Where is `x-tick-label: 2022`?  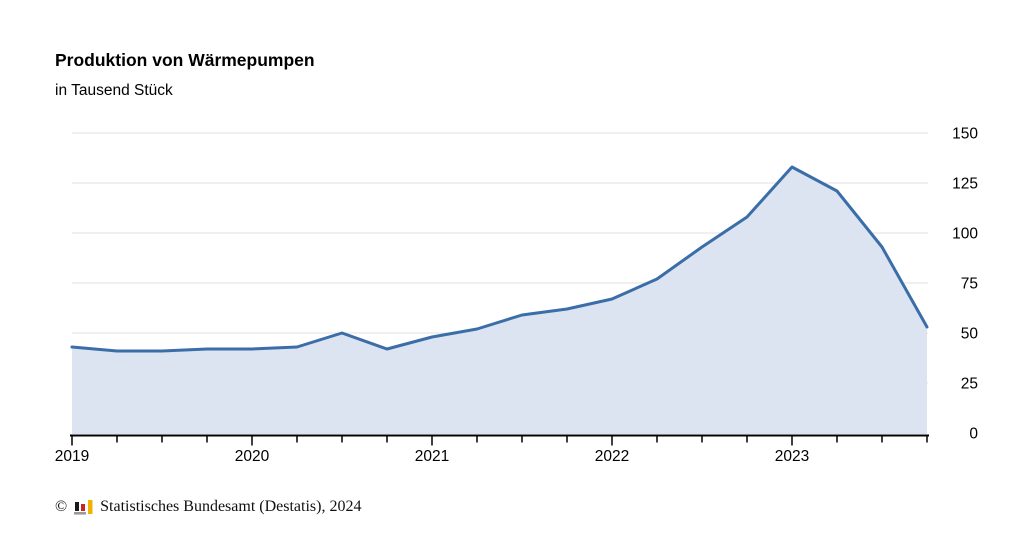 x-tick-label: 2022 is located at coordinates (612, 456).